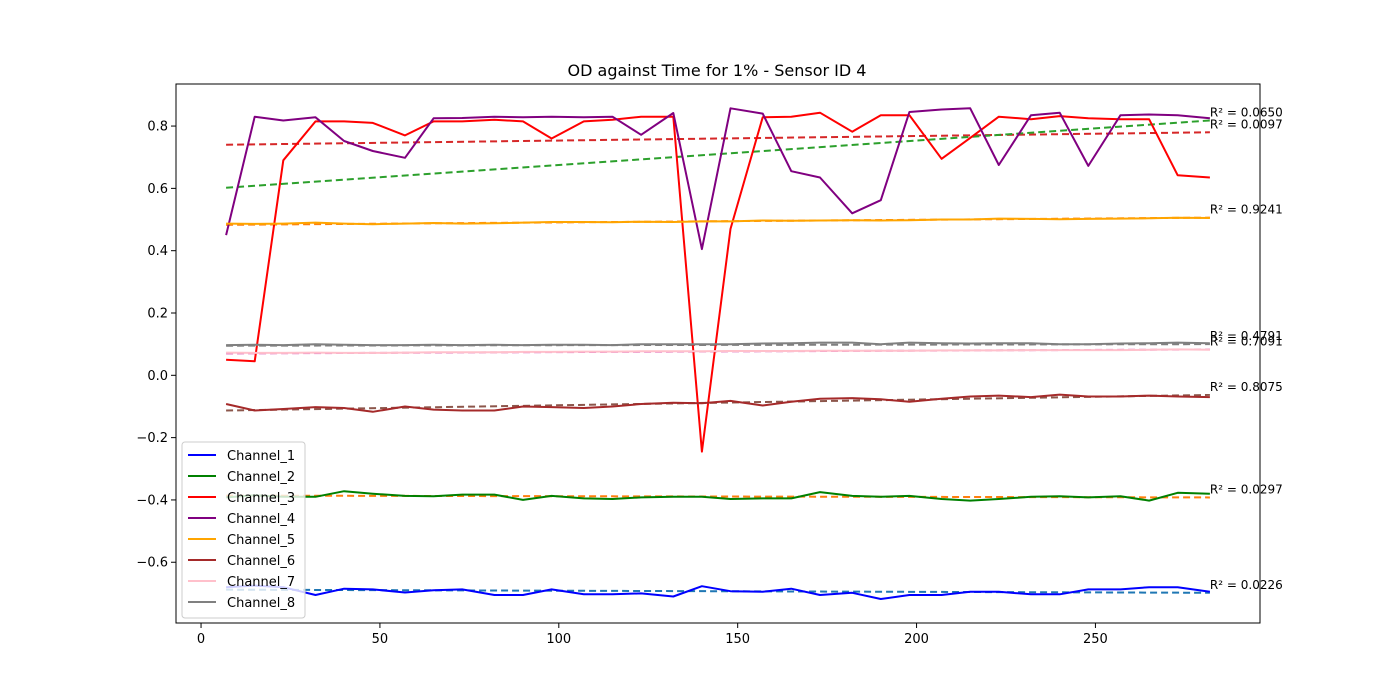 The width and height of the screenshot is (1400, 700). What do you see at coordinates (1095, 639) in the screenshot?
I see `x-tick-label: 250` at bounding box center [1095, 639].